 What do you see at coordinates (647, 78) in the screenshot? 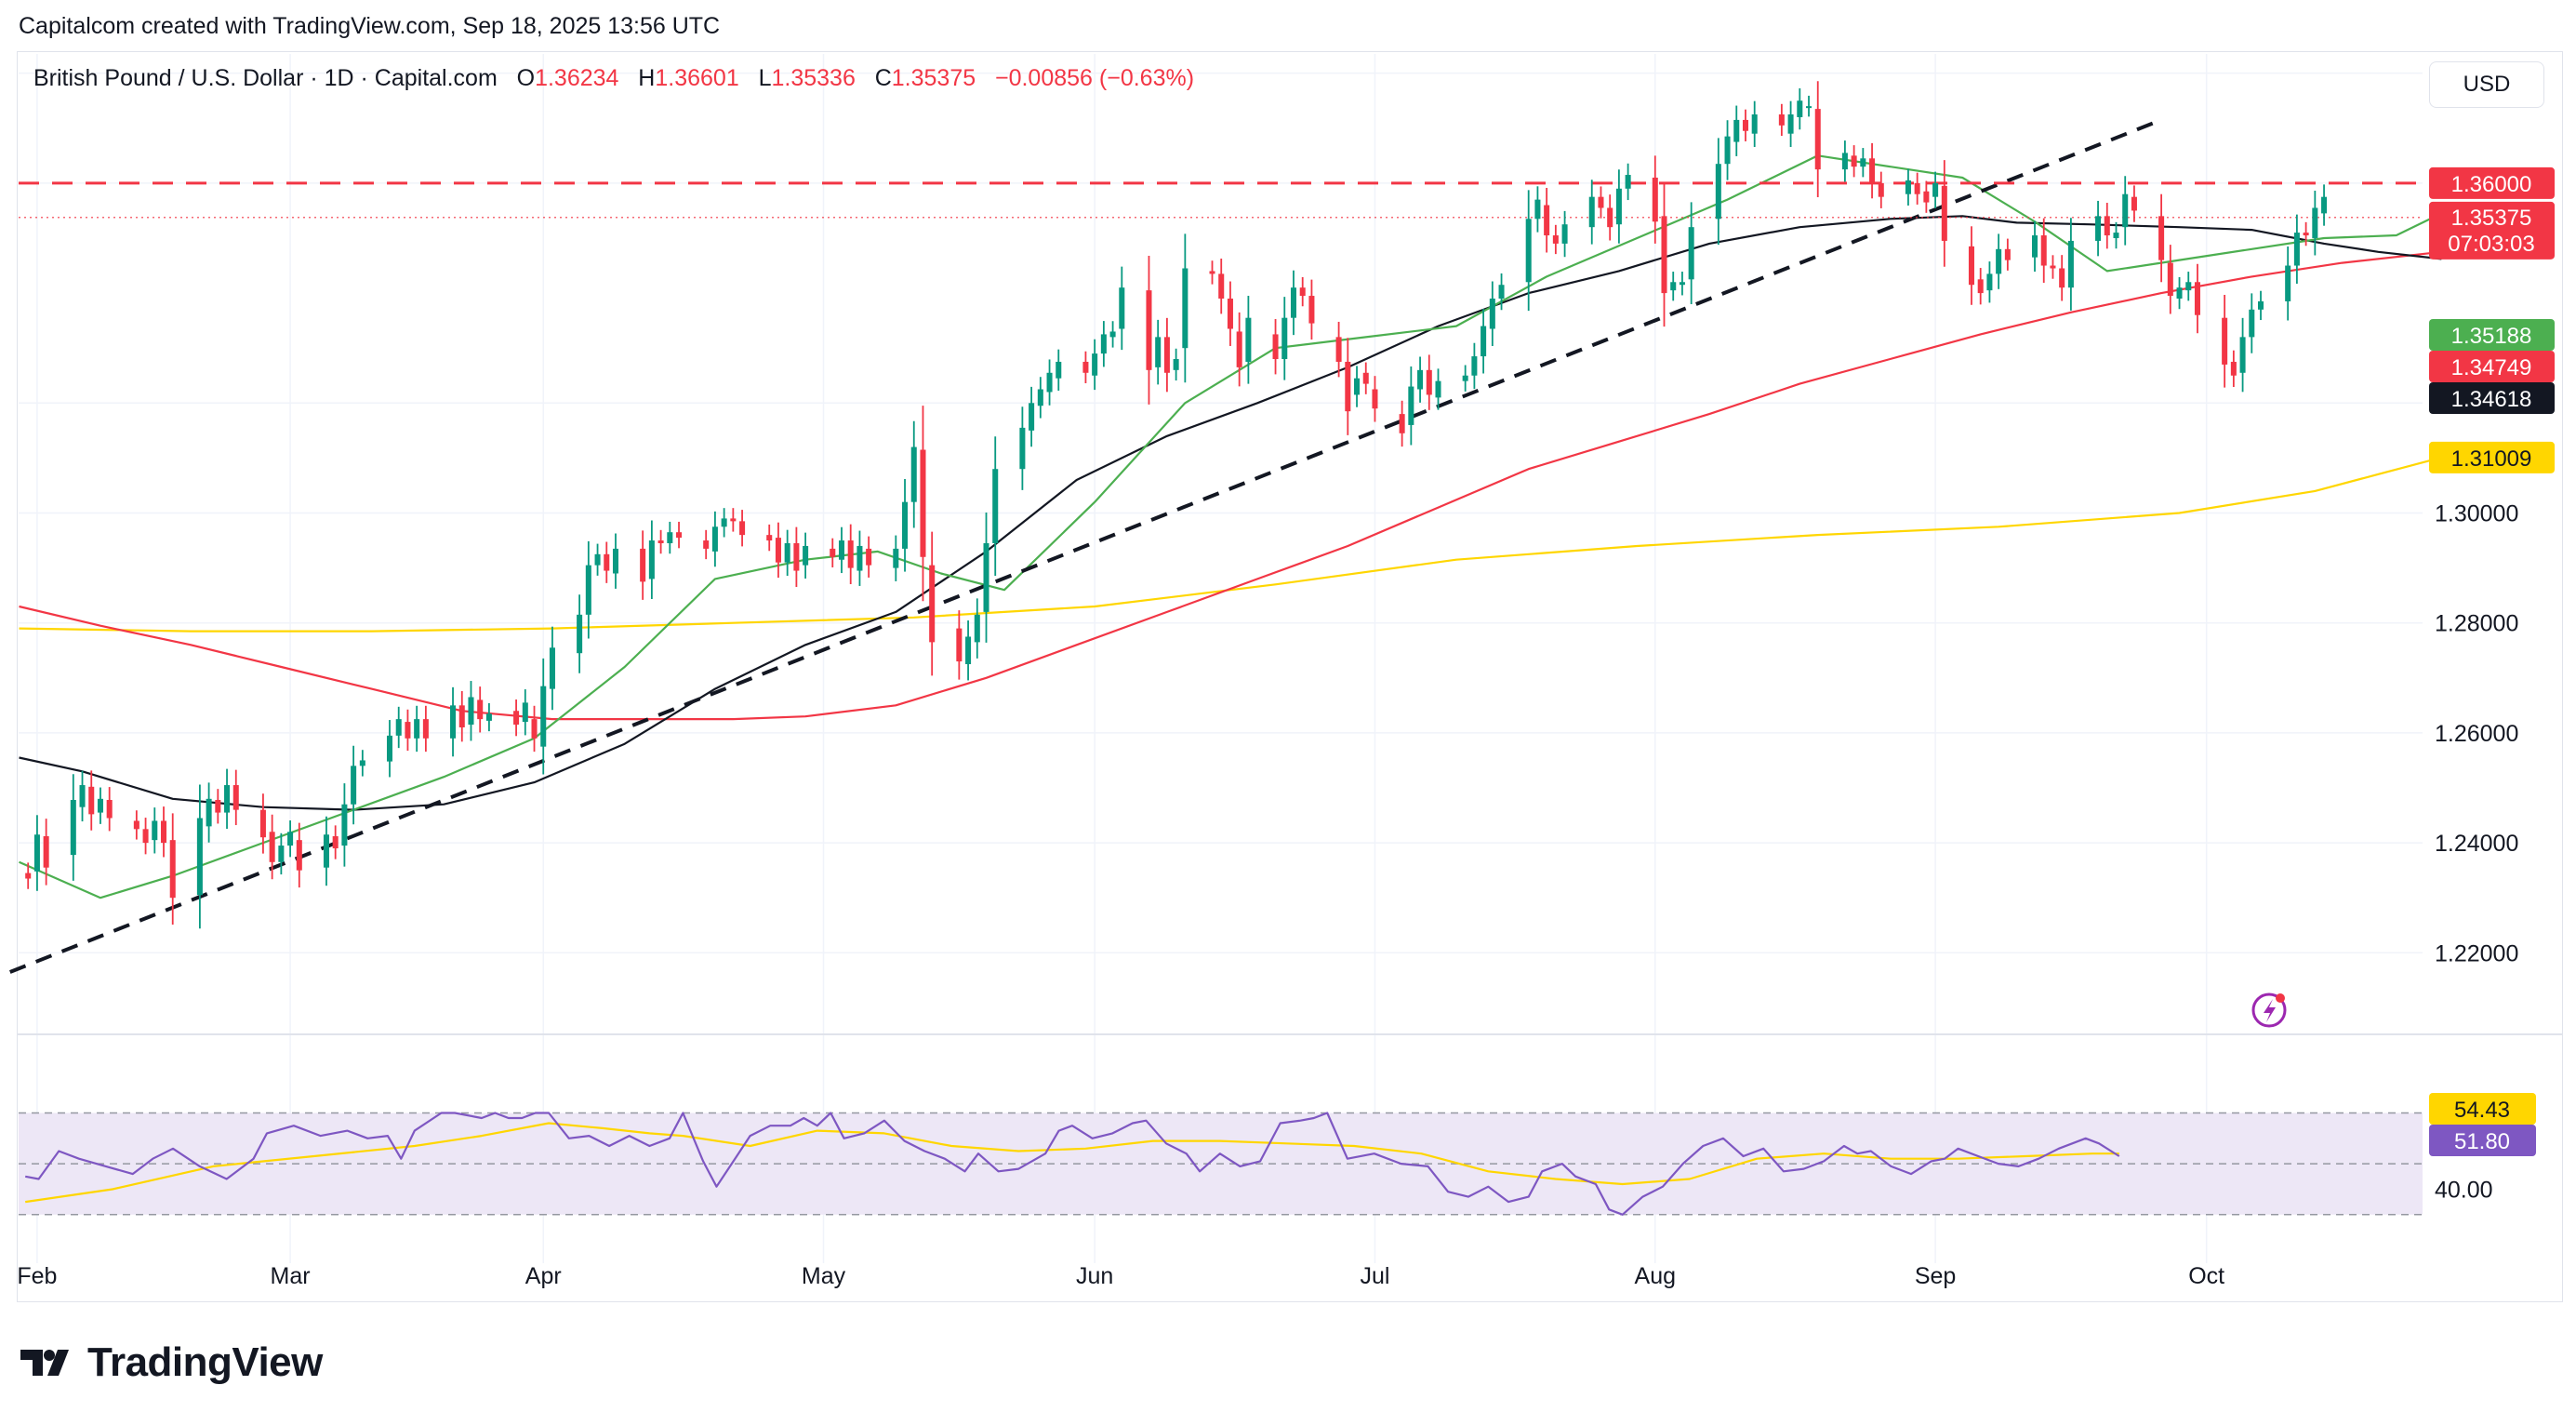
I see `high-label: H` at bounding box center [647, 78].